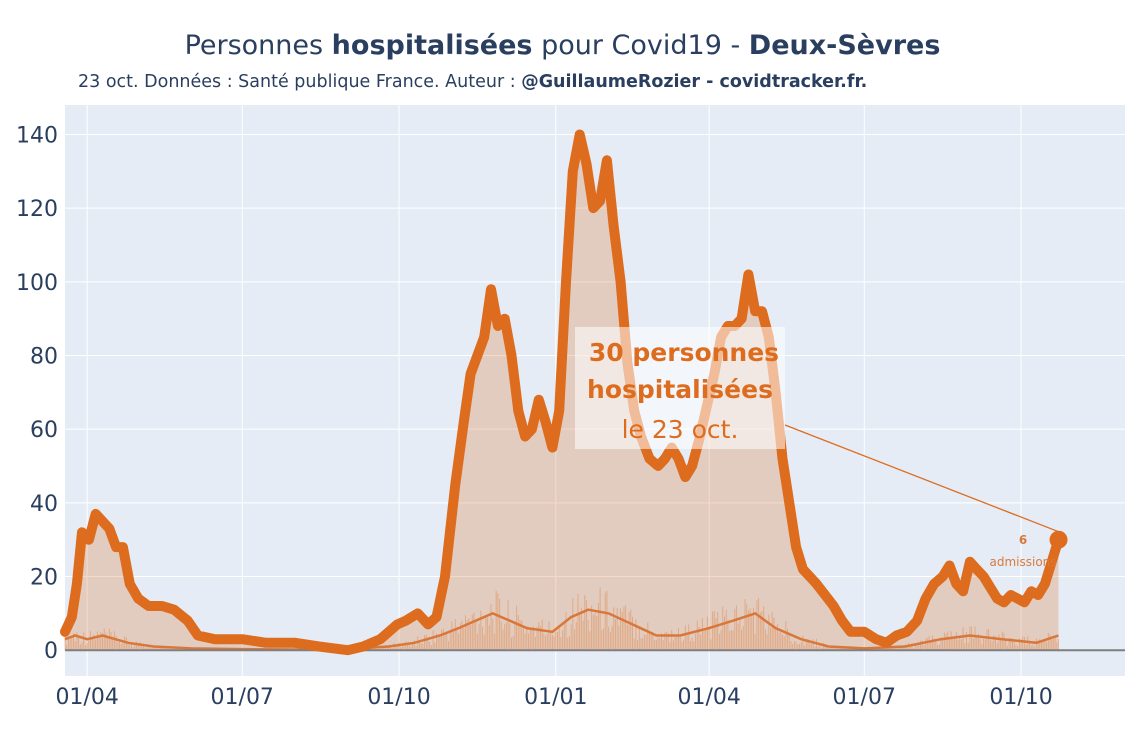 The image size is (1125, 750). What do you see at coordinates (44, 357) in the screenshot?
I see `y-tick-label: 80` at bounding box center [44, 357].